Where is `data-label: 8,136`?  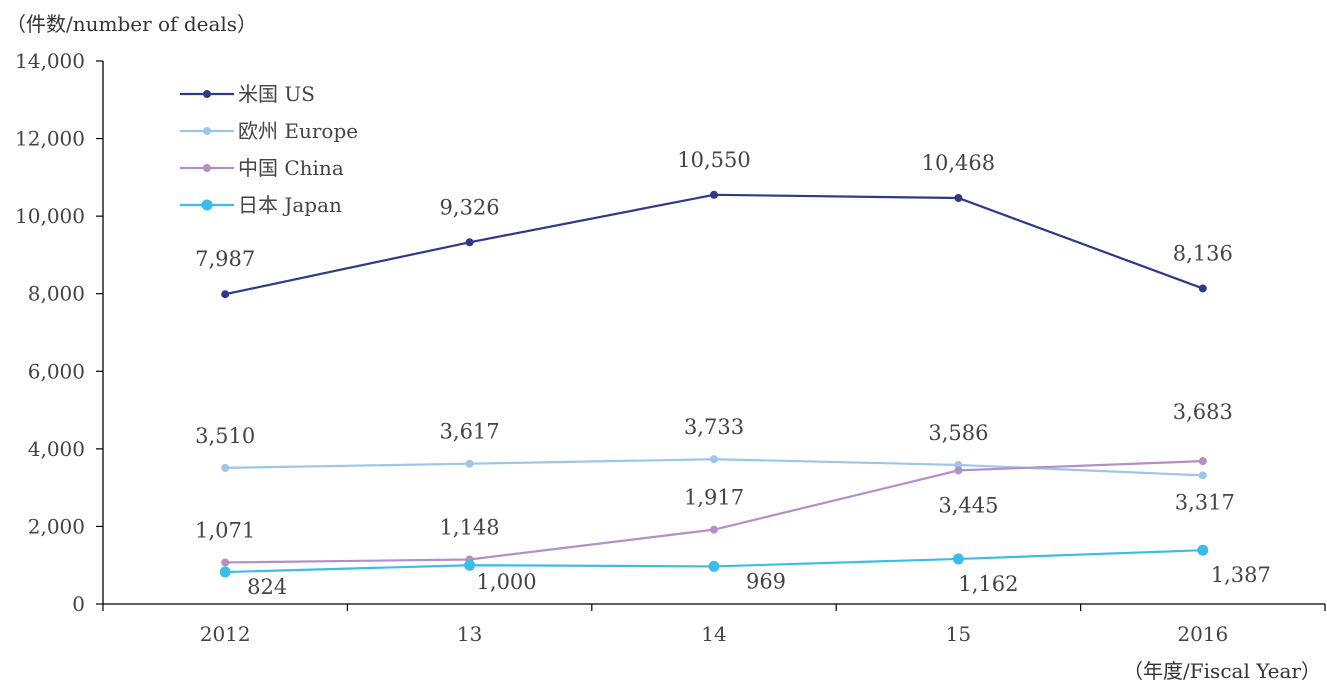 data-label: 8,136 is located at coordinates (1203, 253).